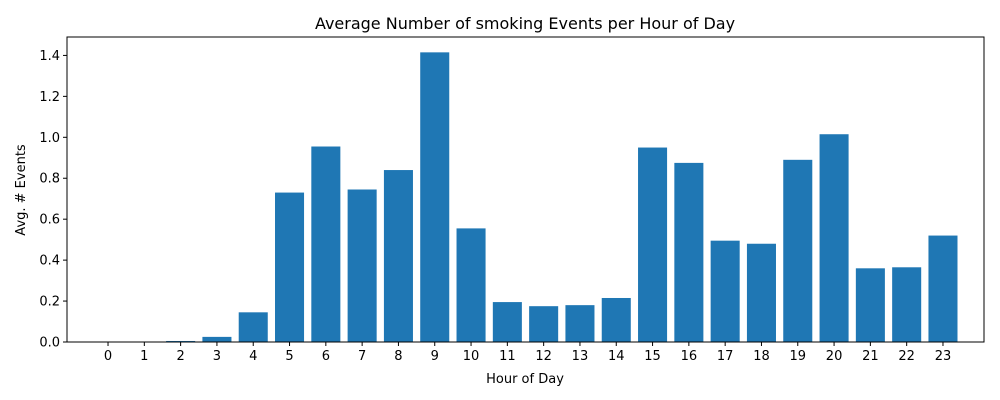 Image resolution: width=1000 pixels, height=400 pixels. I want to click on x-axis-title: Hour of Day, so click(525, 379).